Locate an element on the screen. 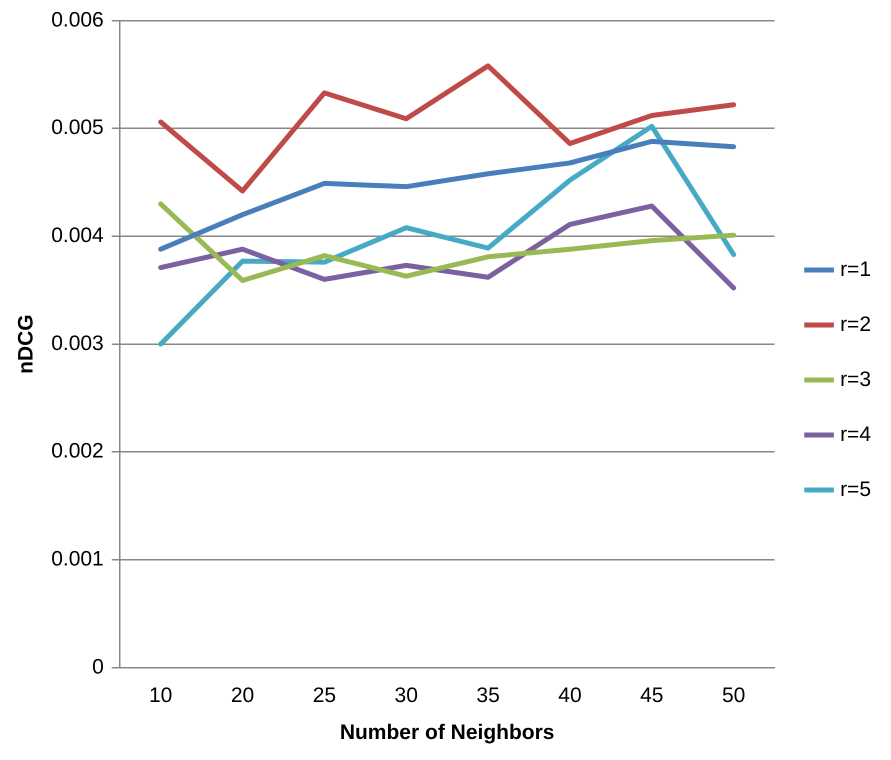 The height and width of the screenshot is (760, 891). x-tick-label: 10 is located at coordinates (160, 695).